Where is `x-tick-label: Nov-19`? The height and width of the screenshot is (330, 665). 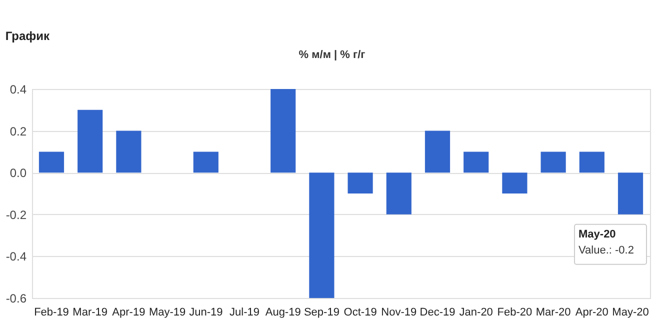
x-tick-label: Nov-19 is located at coordinates (399, 312).